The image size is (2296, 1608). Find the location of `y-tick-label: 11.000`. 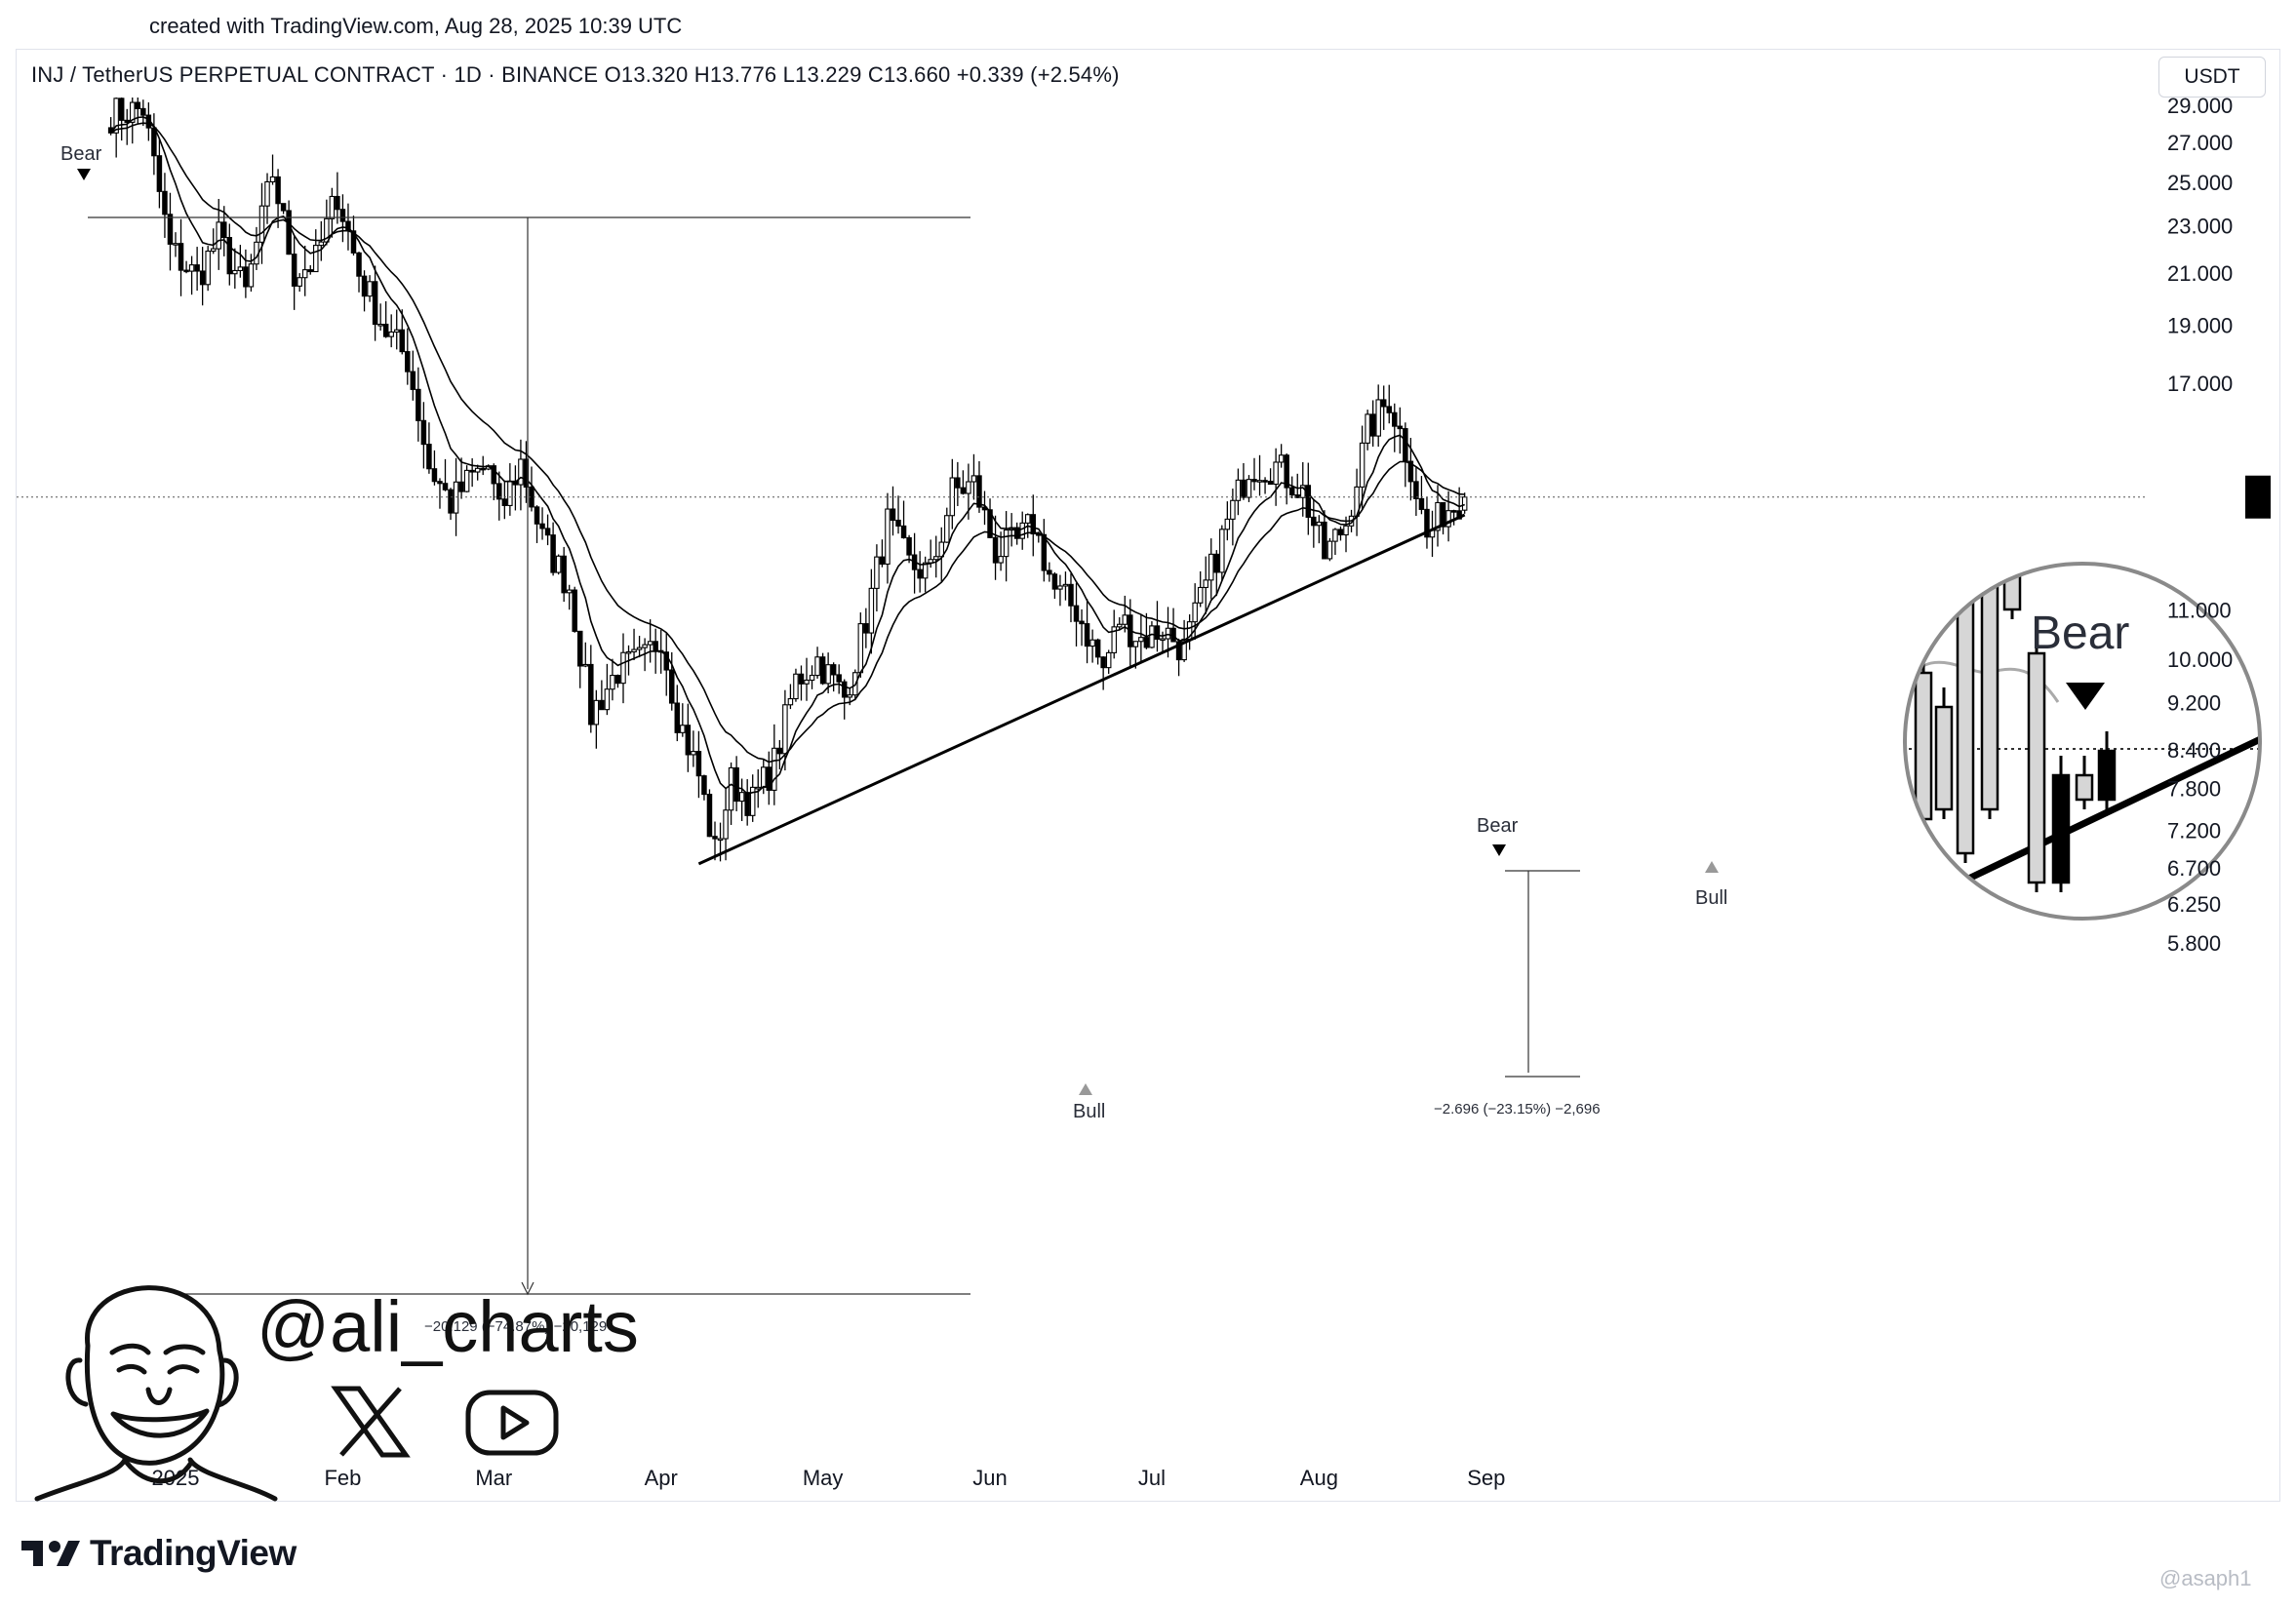

y-tick-label: 11.000 is located at coordinates (2199, 610).